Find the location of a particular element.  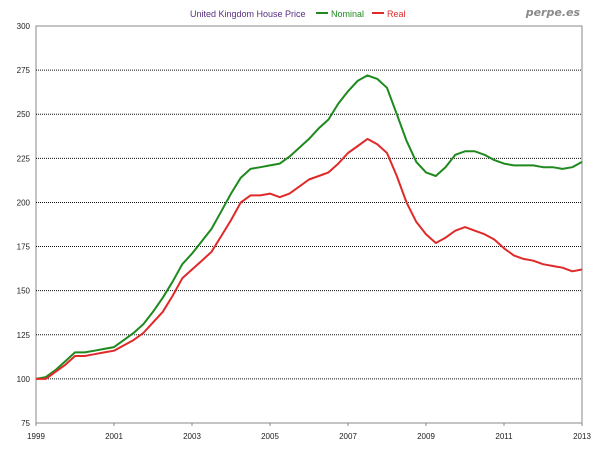

y-tick-label-225: 225 is located at coordinates (24, 158).